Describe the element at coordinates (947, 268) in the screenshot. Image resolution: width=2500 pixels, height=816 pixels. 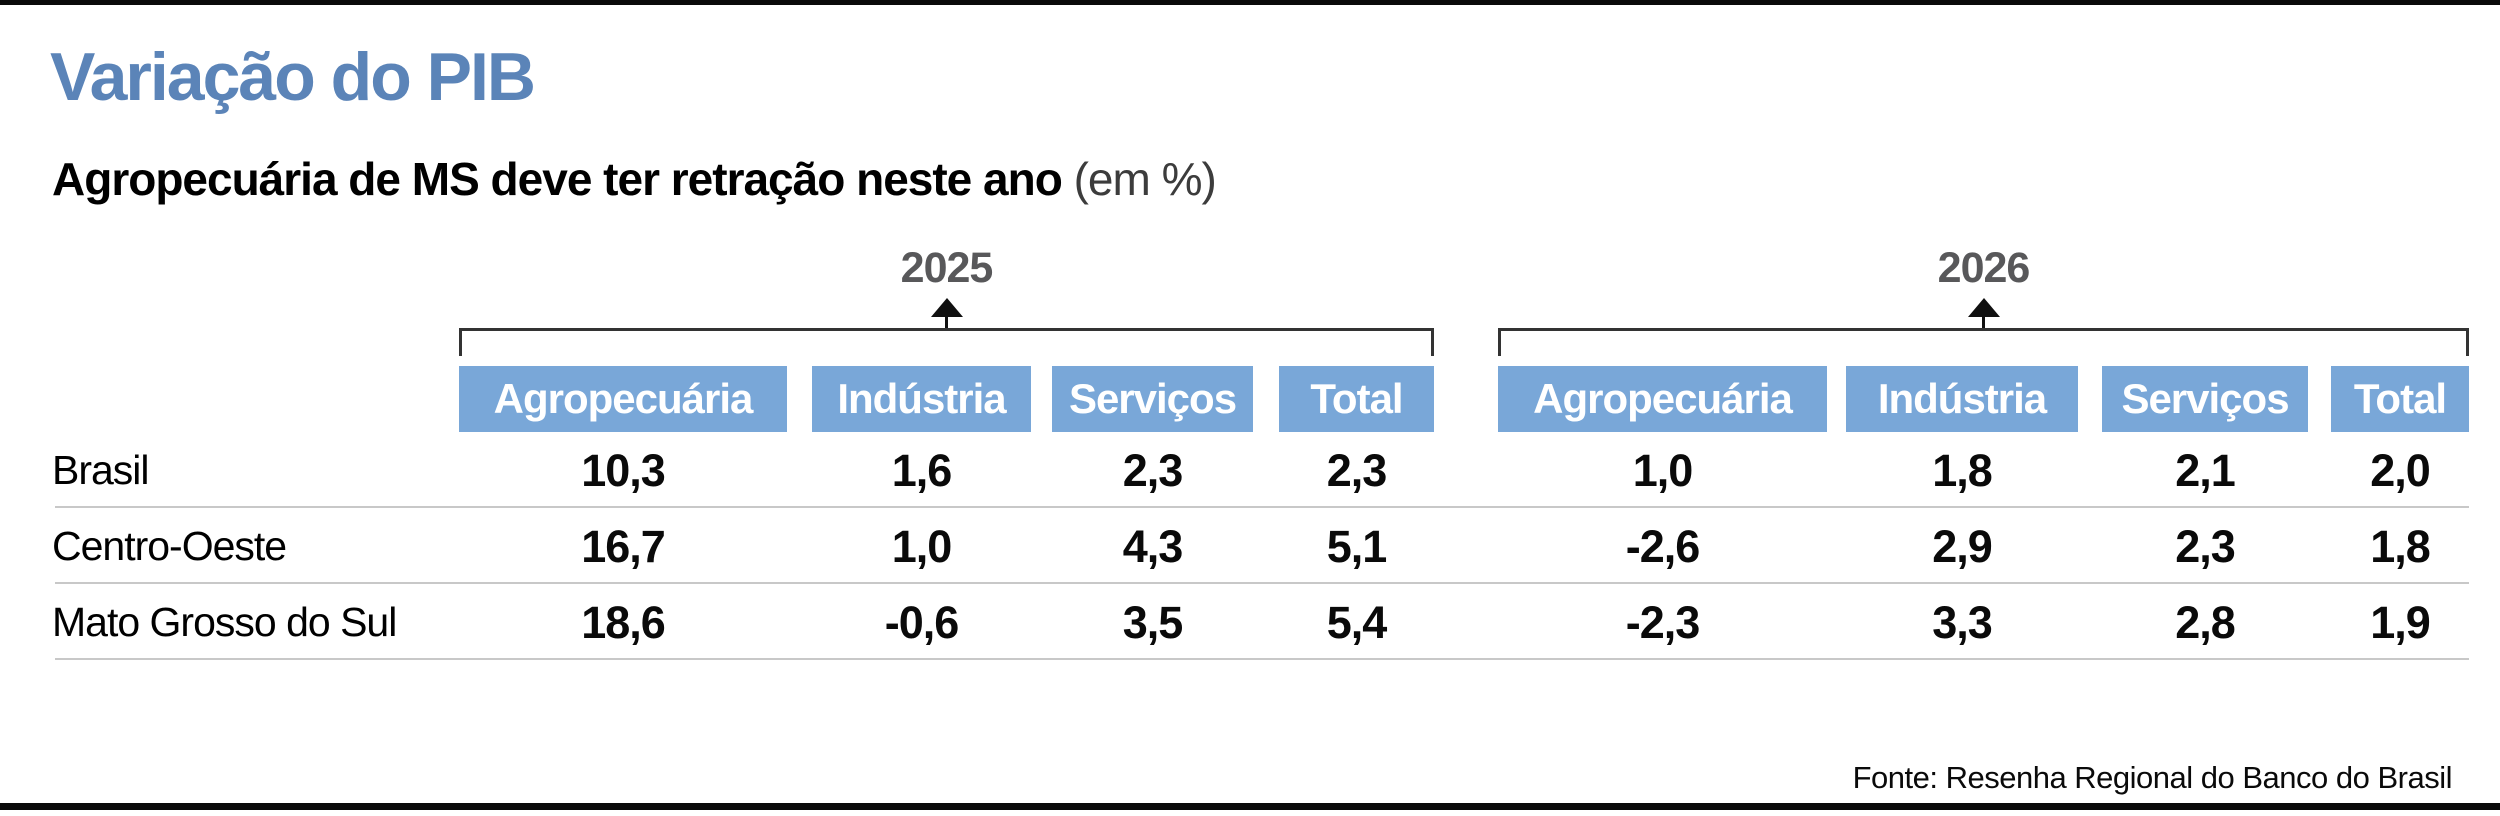
I see `year-label-2025: 2025` at that location.